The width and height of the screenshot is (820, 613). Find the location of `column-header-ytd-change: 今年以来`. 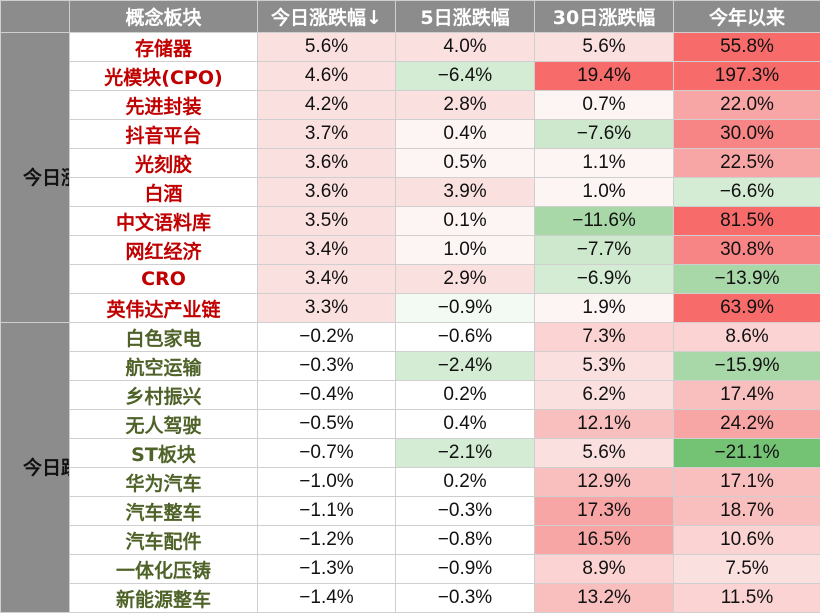

column-header-ytd-change: 今年以来 is located at coordinates (747, 17).